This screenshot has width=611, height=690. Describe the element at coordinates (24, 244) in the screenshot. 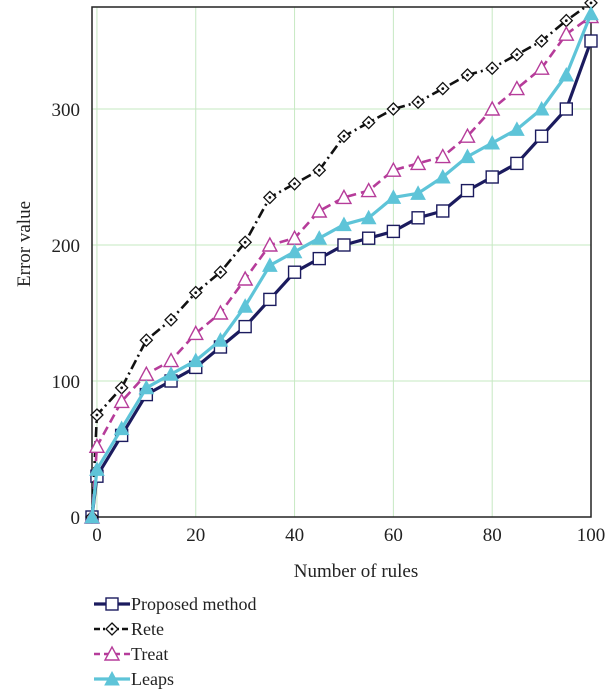

I see `y-axis-label: Error value` at that location.